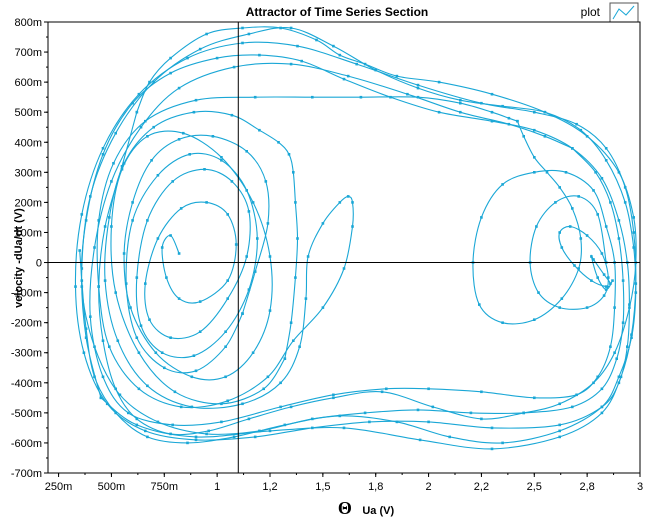  Describe the element at coordinates (26, 414) in the screenshot. I see `y-tick-label: -500m` at that location.